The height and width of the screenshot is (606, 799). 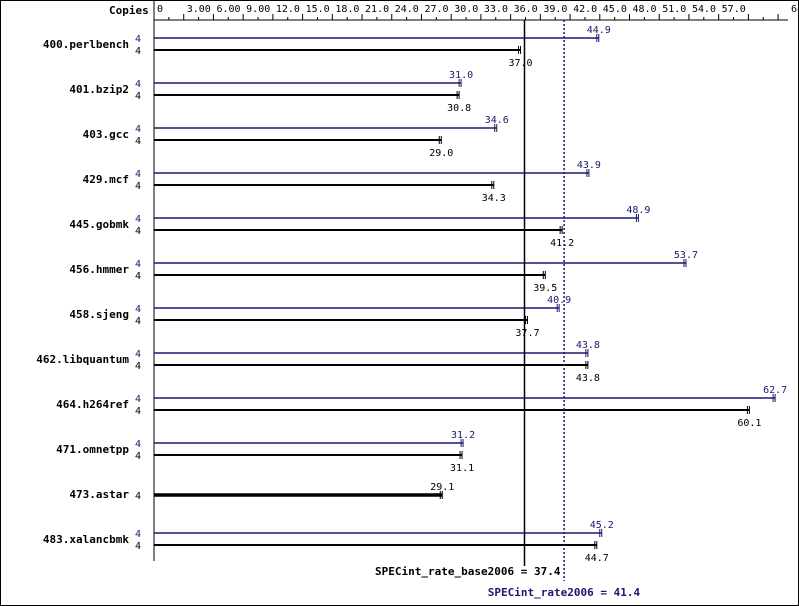 I want to click on x-tick-label: 24.0, so click(x=407, y=9).